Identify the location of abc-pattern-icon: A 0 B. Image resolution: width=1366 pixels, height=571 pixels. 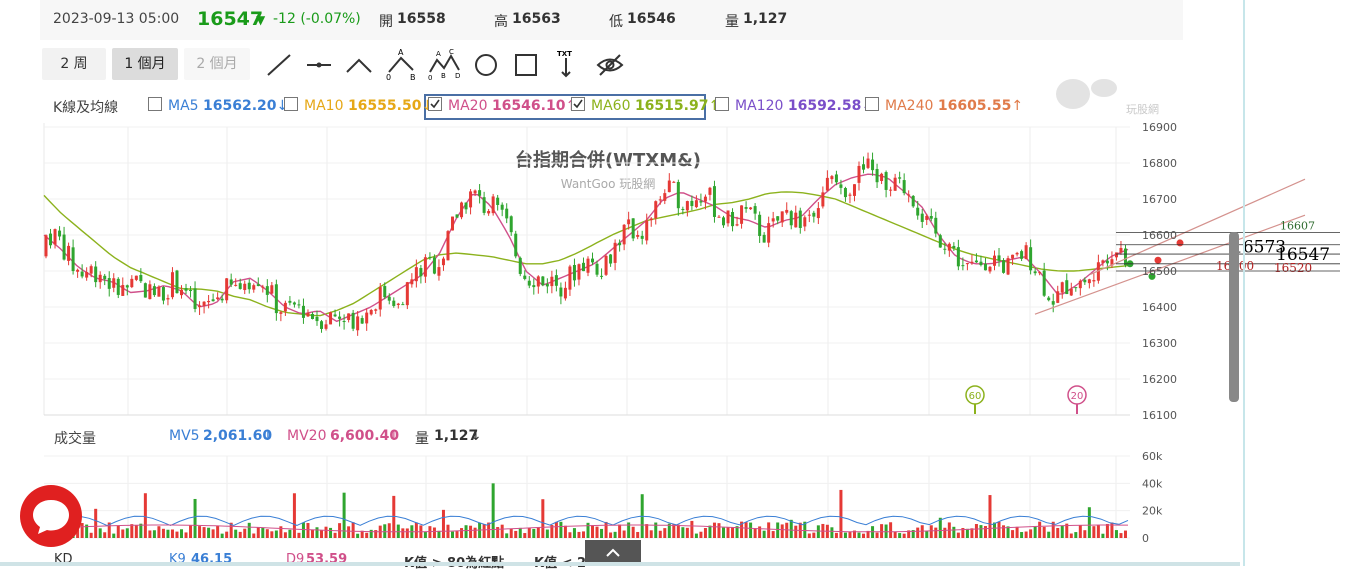
(401, 63).